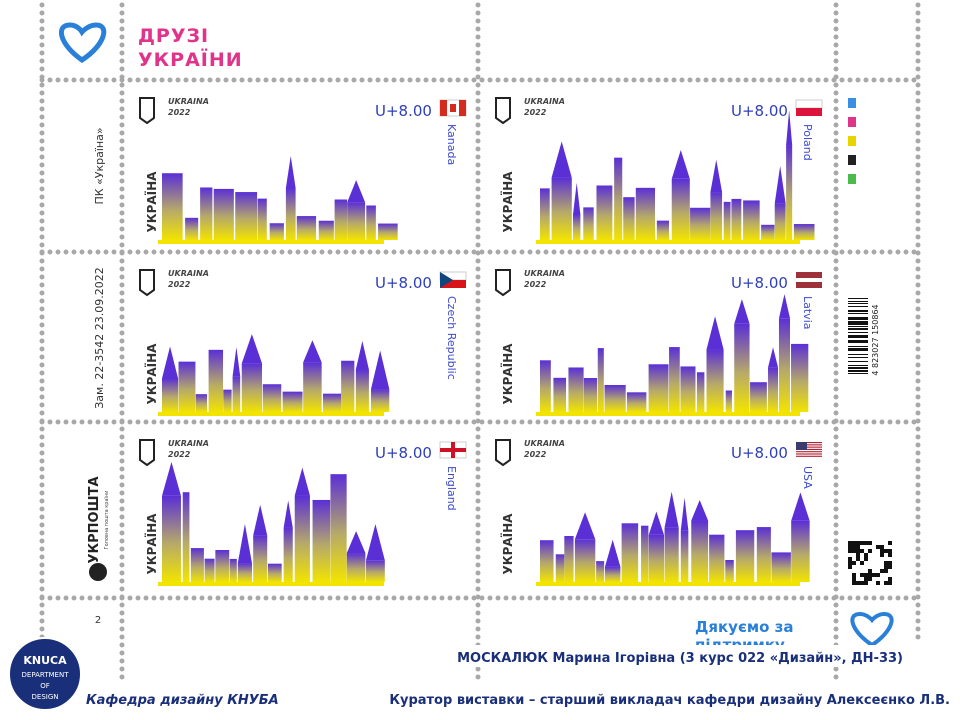 The height and width of the screenshot is (720, 960). What do you see at coordinates (503, 453) in the screenshot?
I see `coat-of-arms` at bounding box center [503, 453].